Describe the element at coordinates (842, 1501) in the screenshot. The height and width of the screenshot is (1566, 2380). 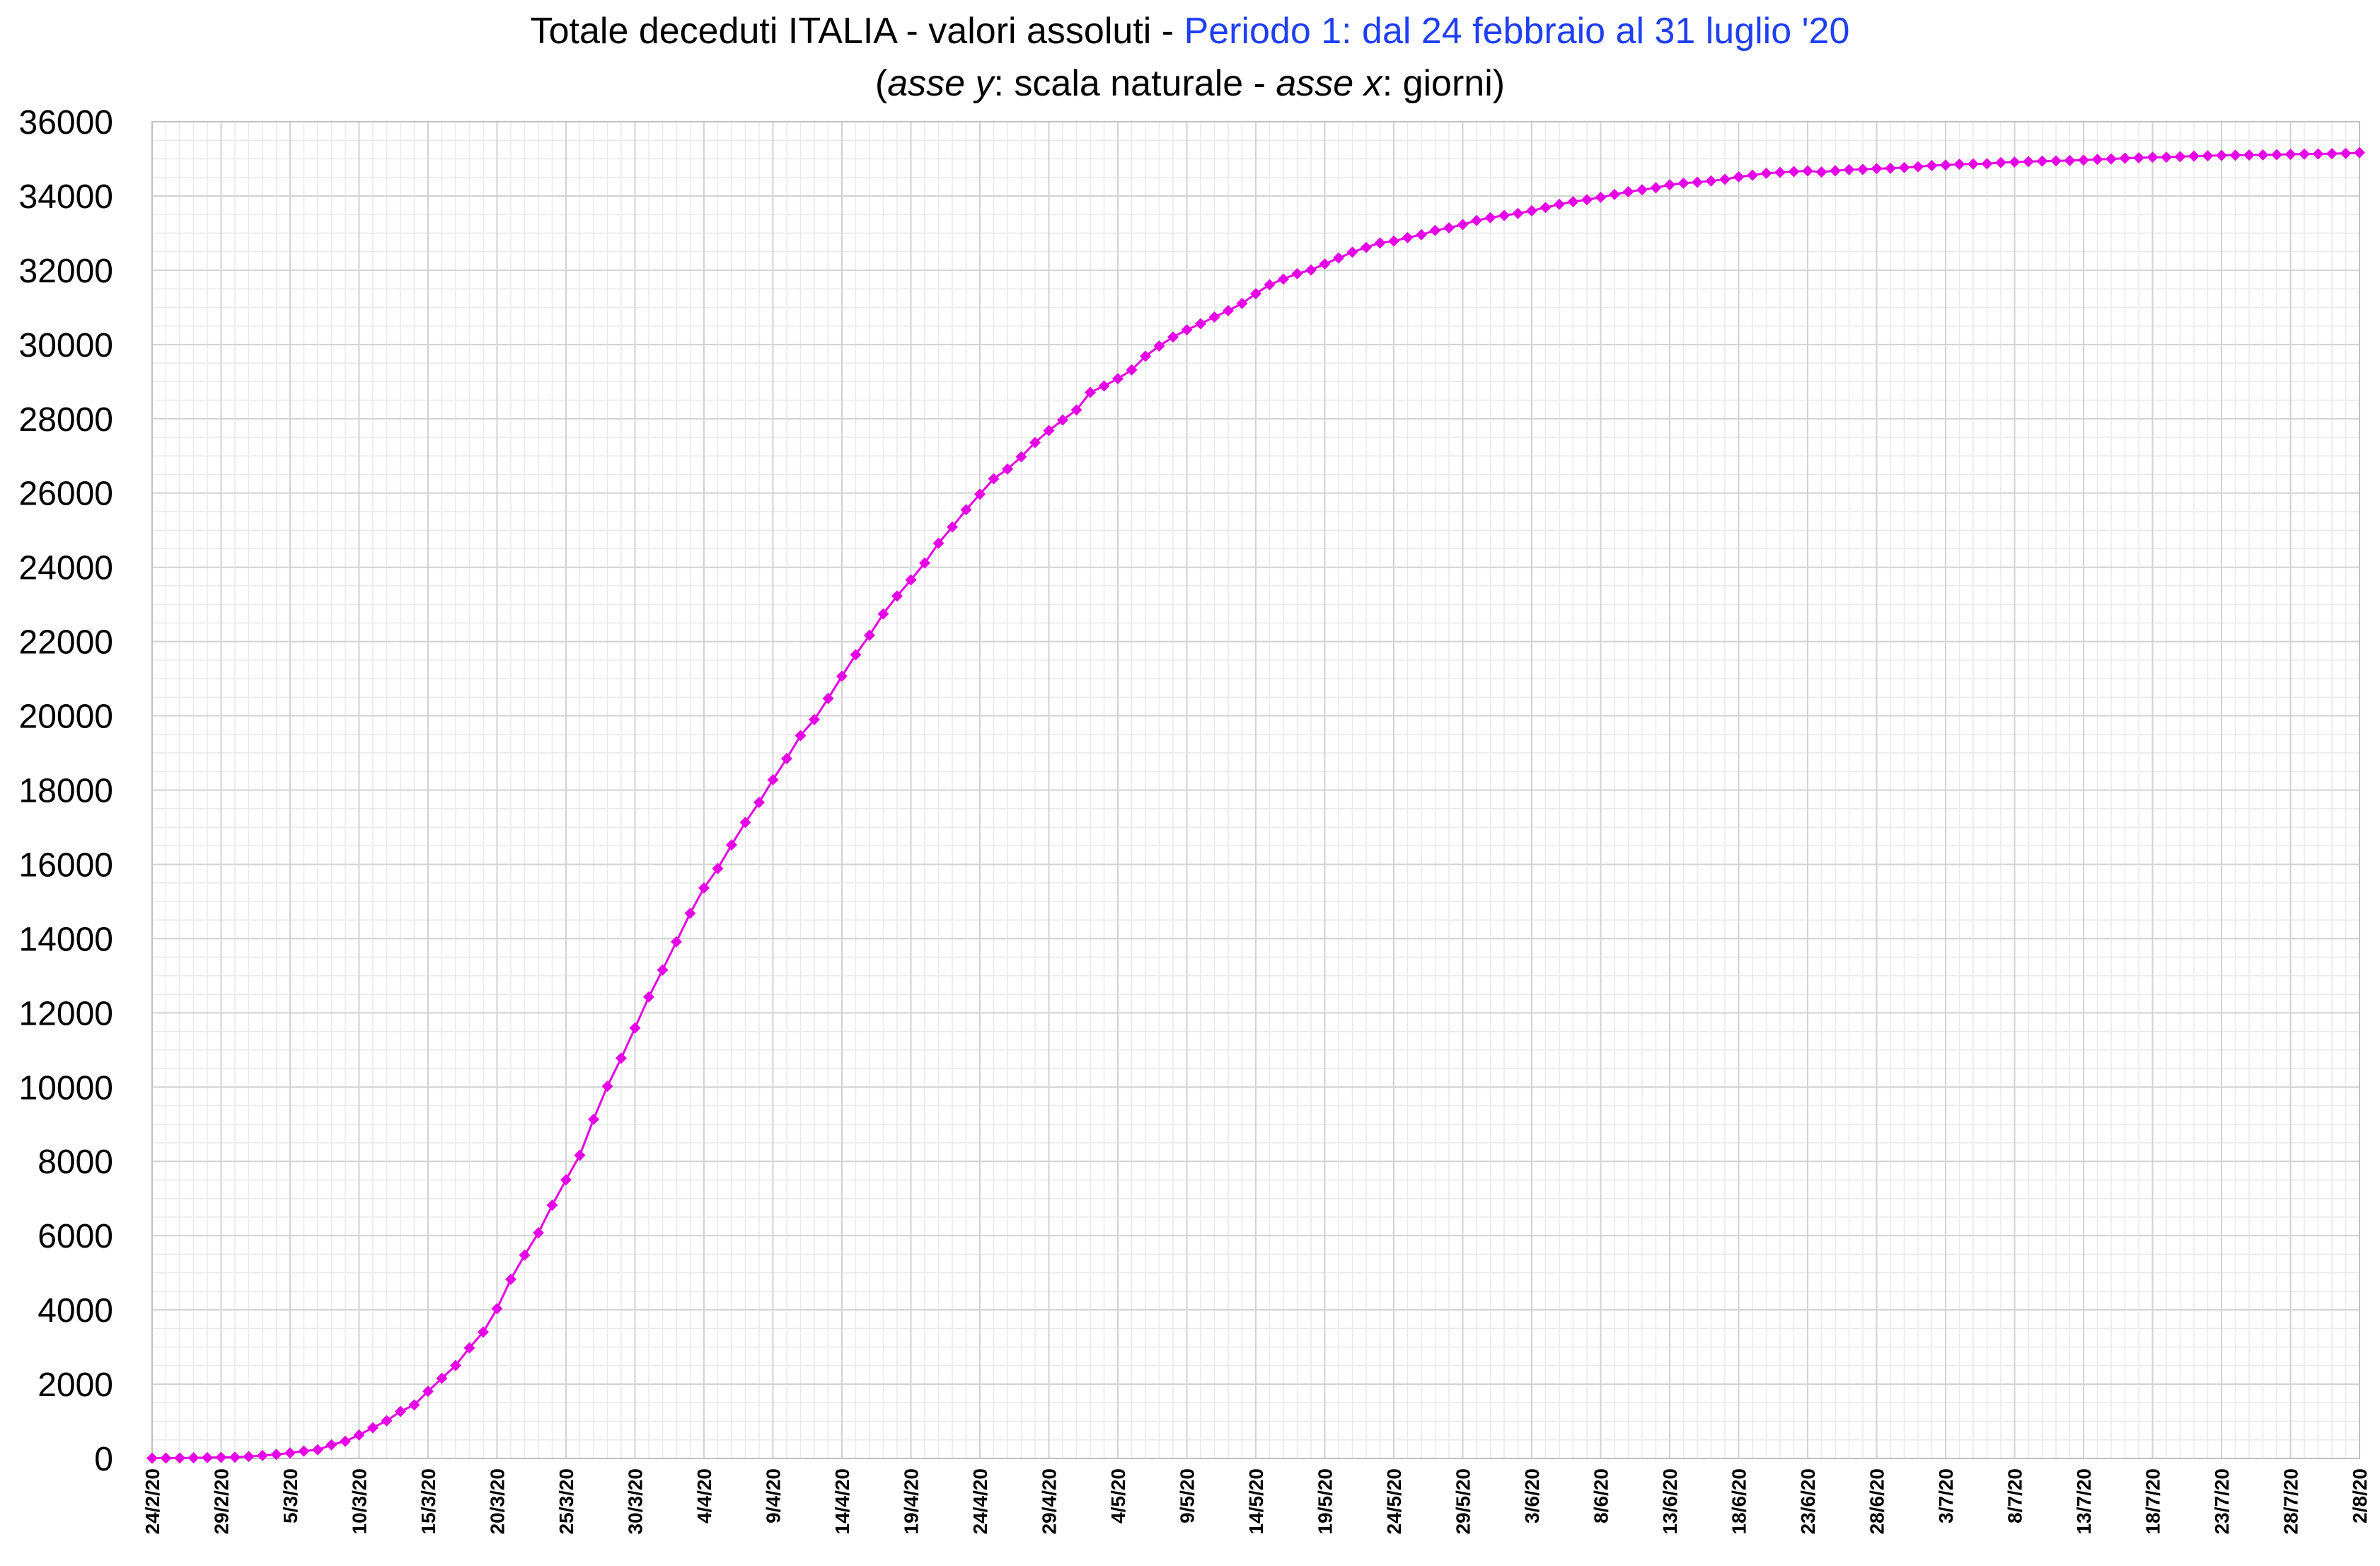
I see `x-tick-label: 14/4/20` at that location.